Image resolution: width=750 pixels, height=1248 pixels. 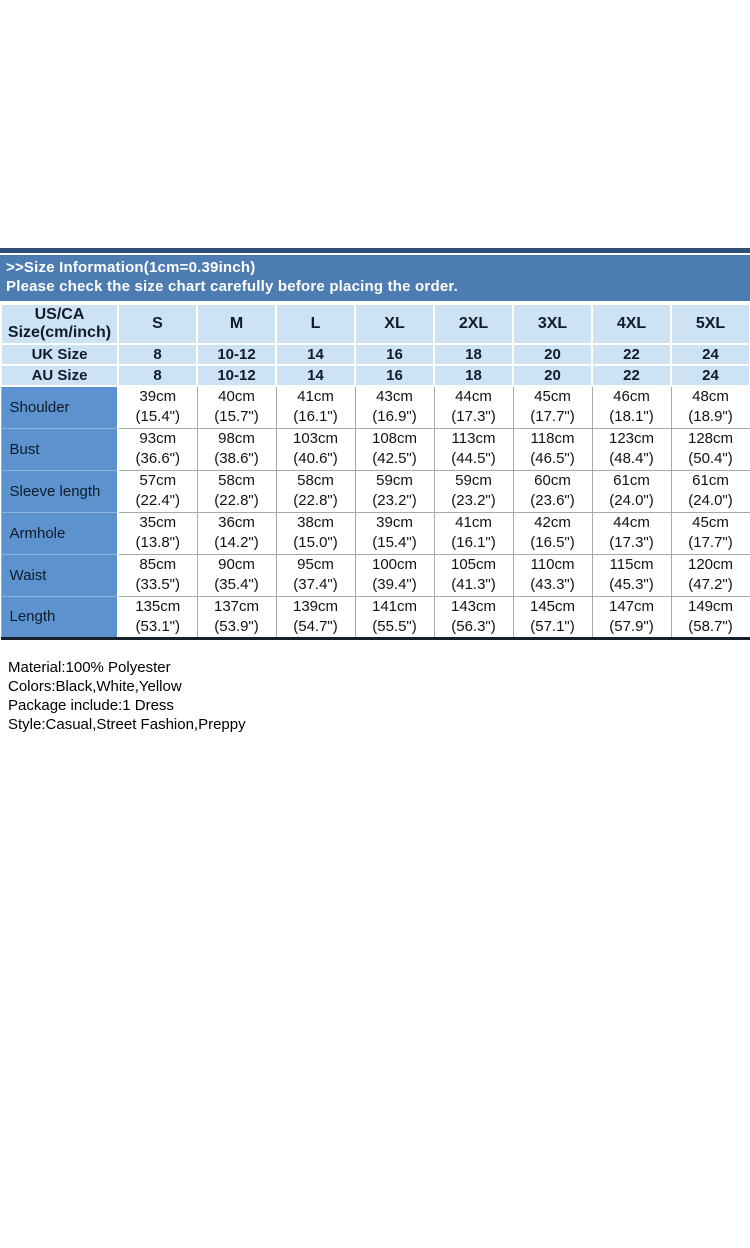 I want to click on measurement-cell: 59cm (23.2"), so click(x=473, y=491).